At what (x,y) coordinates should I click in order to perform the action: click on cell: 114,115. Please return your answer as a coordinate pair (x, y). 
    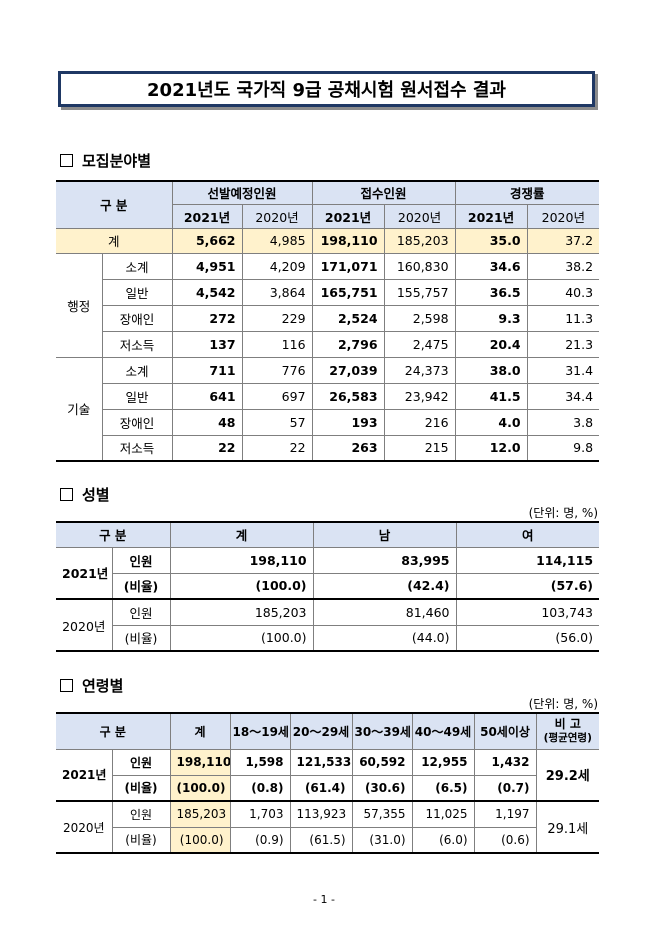
    Looking at the image, I should click on (527, 560).